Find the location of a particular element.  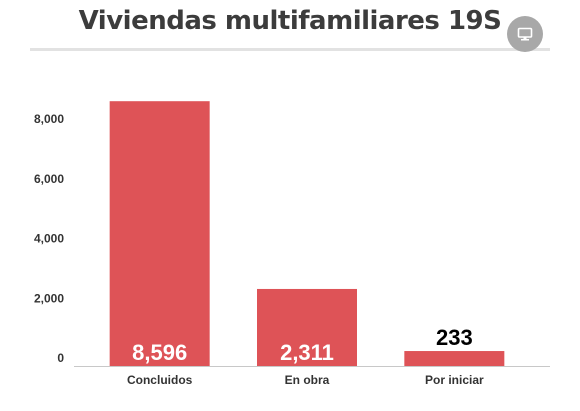

monitor-icon is located at coordinates (525, 34).